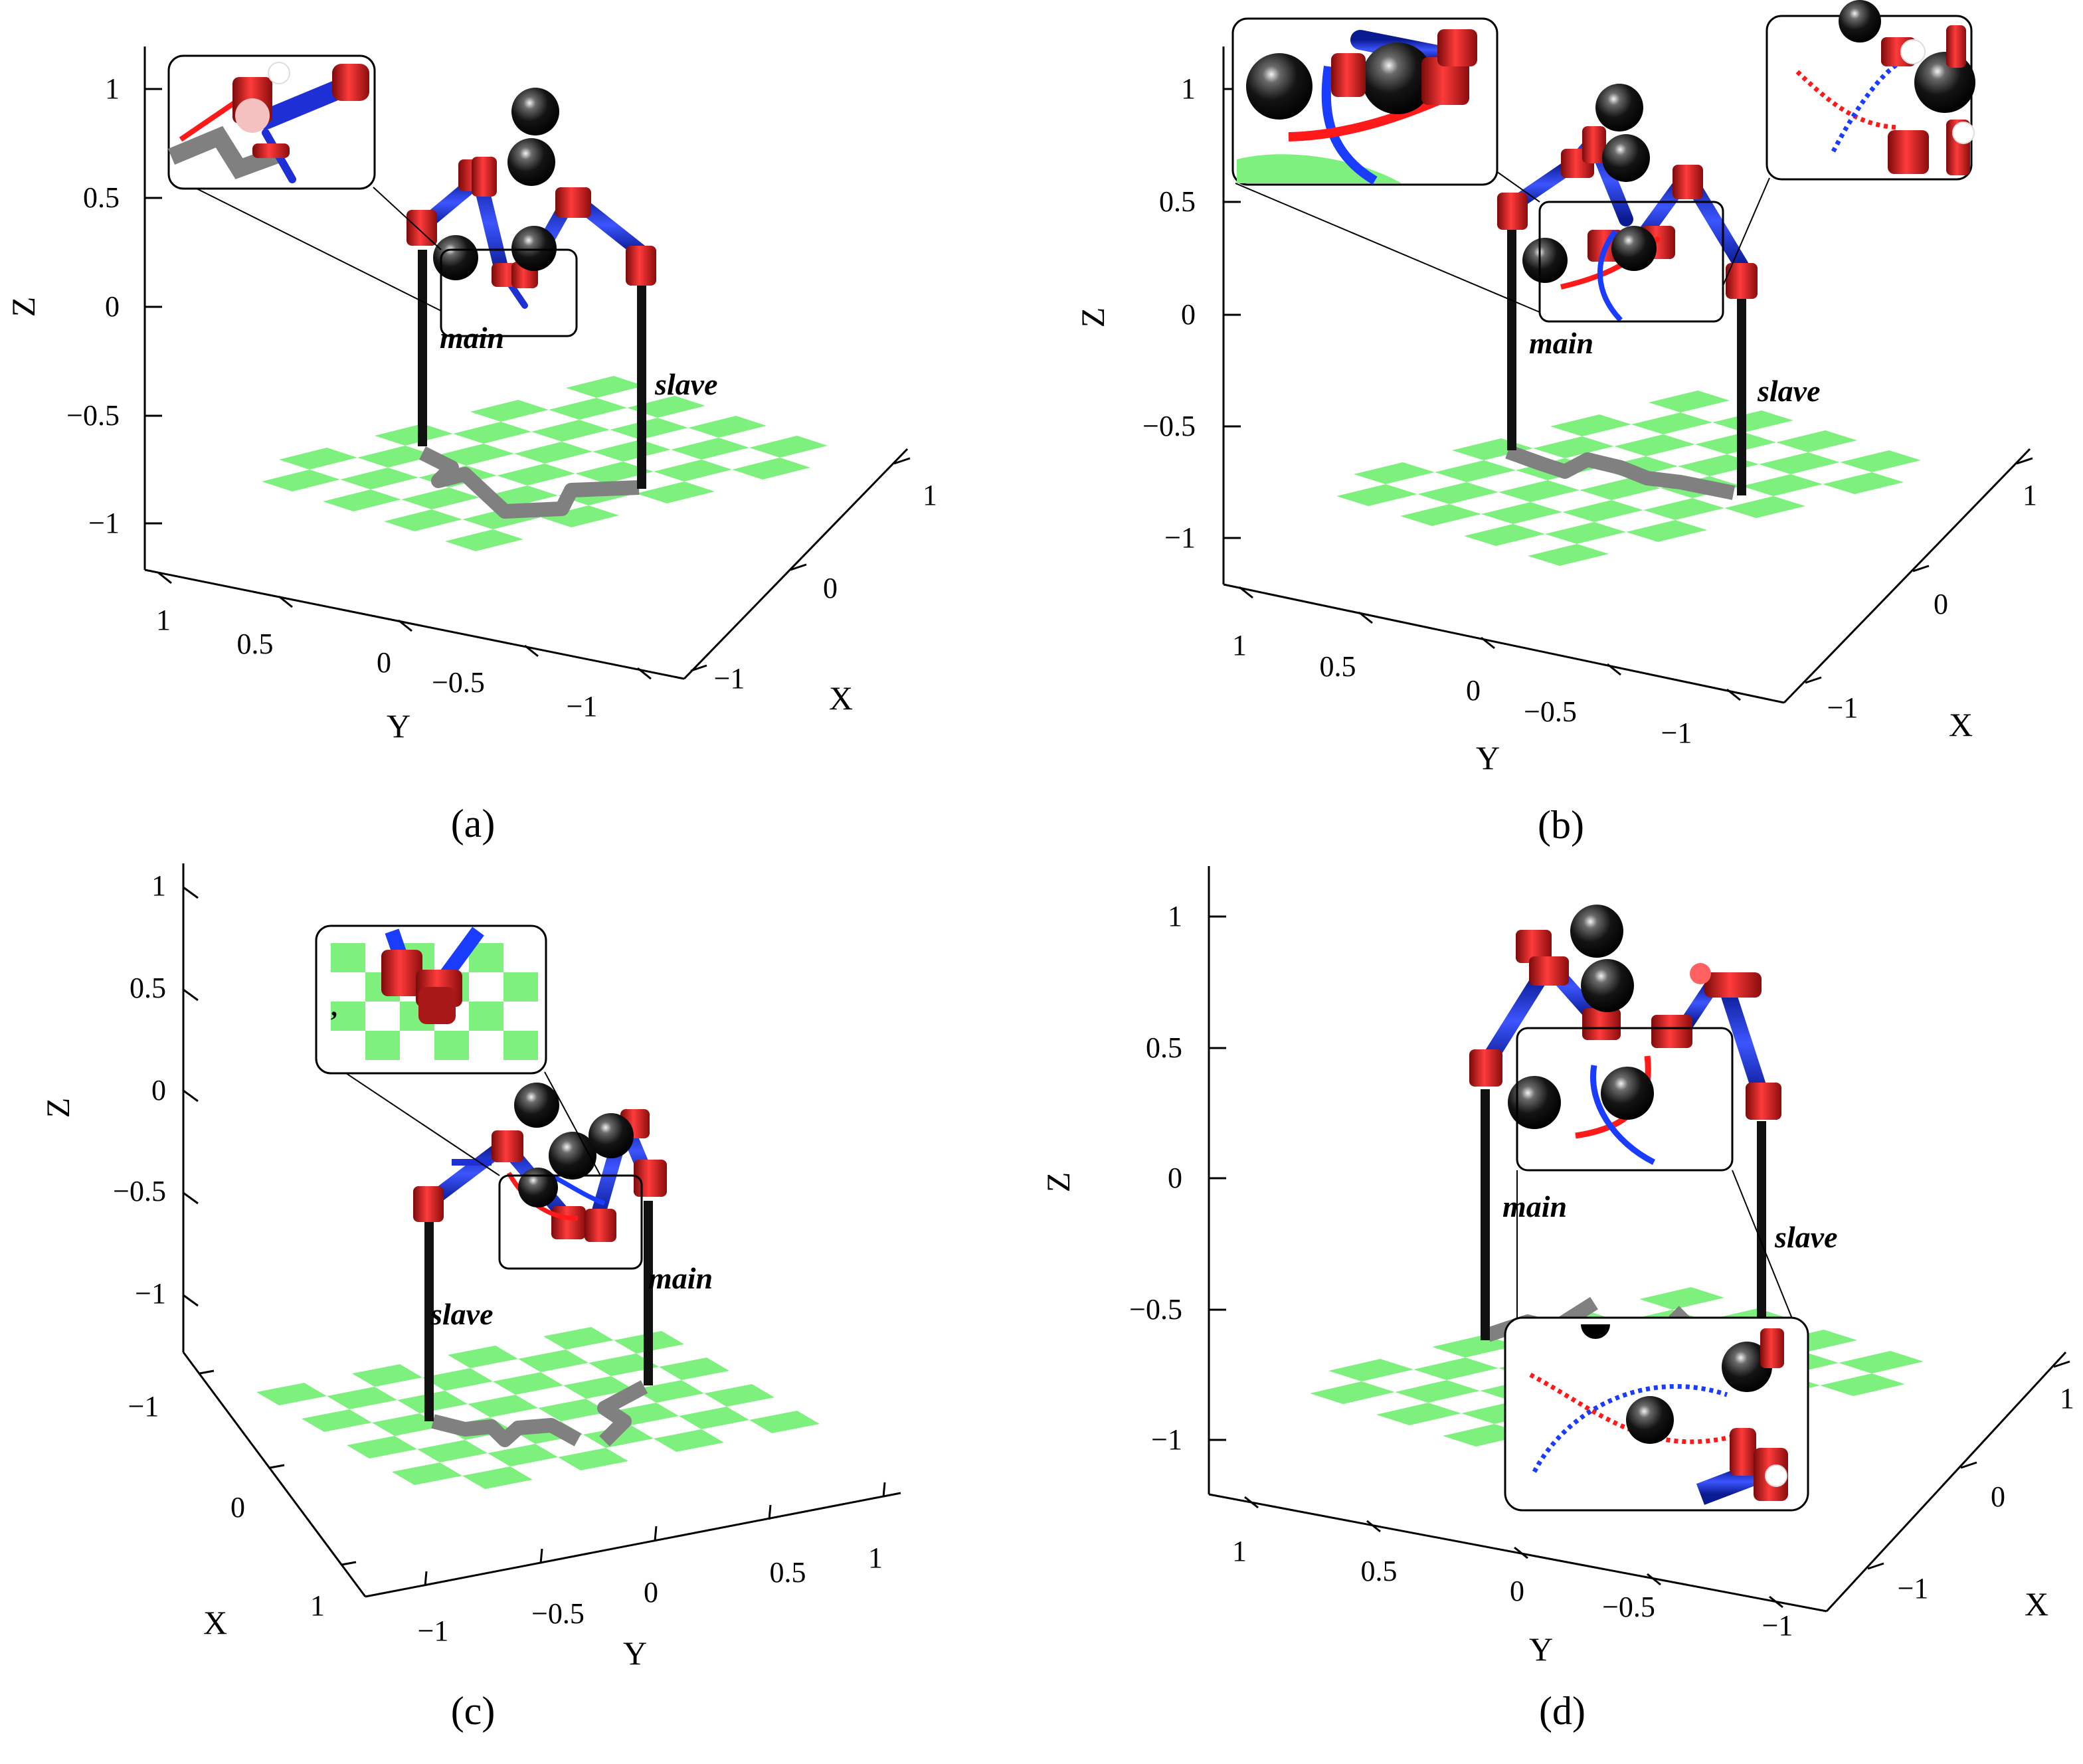 The width and height of the screenshot is (2083, 1764). Describe the element at coordinates (1562, 1711) in the screenshot. I see `panel-caption: (d)` at that location.